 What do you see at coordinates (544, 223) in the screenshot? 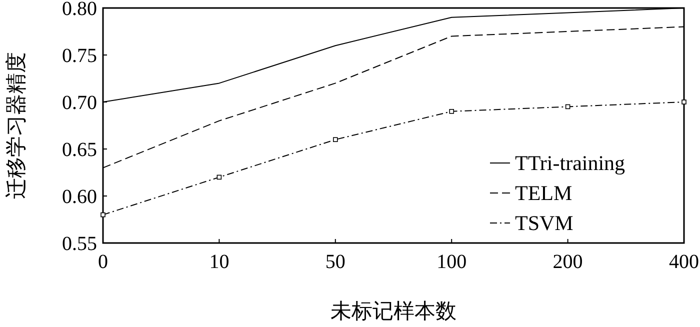
I see `legend-label: TSVM` at bounding box center [544, 223].